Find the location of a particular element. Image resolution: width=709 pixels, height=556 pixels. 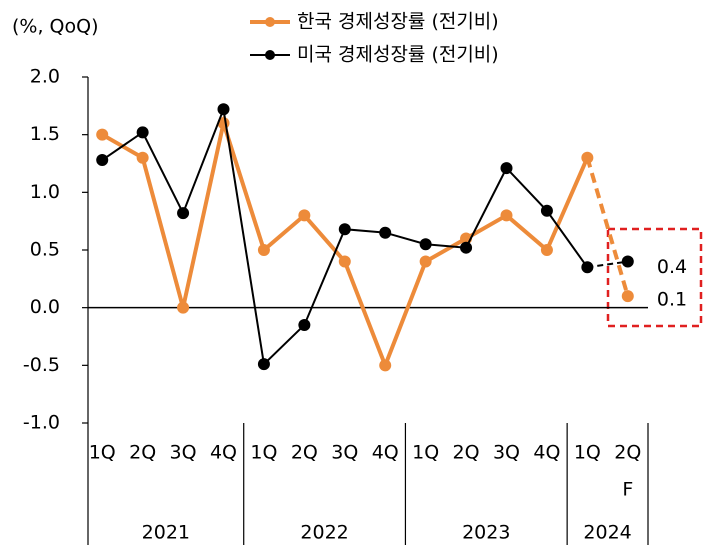

y-unit-label: (%, QoQ) is located at coordinates (55, 27).